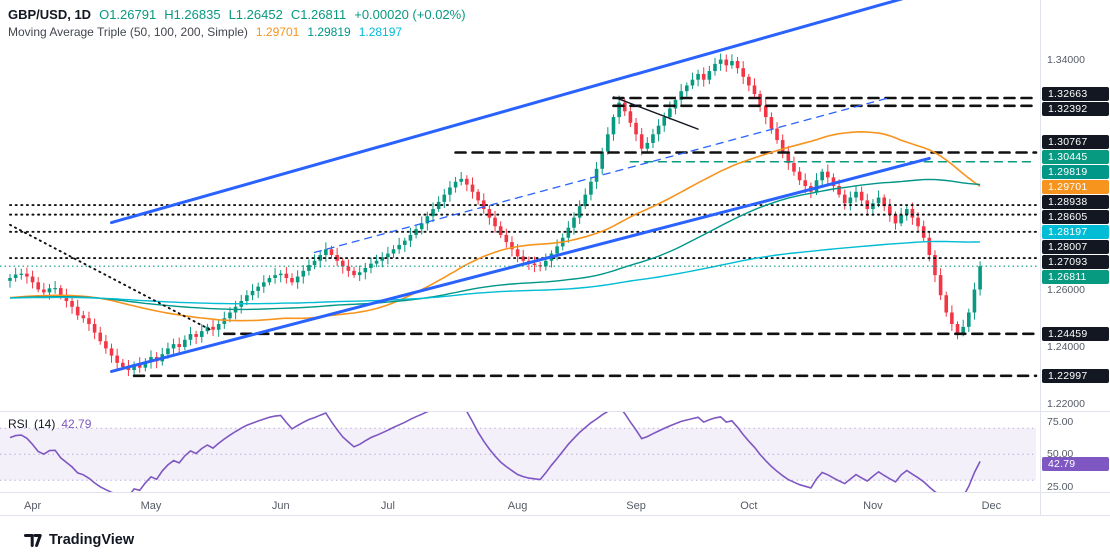  I want to click on price-axis-label: 1.34000, so click(1066, 59).